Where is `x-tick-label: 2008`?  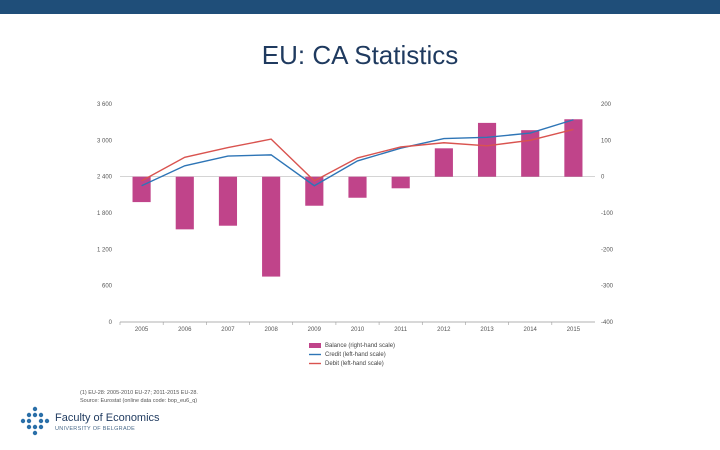
x-tick-label: 2008 is located at coordinates (271, 330).